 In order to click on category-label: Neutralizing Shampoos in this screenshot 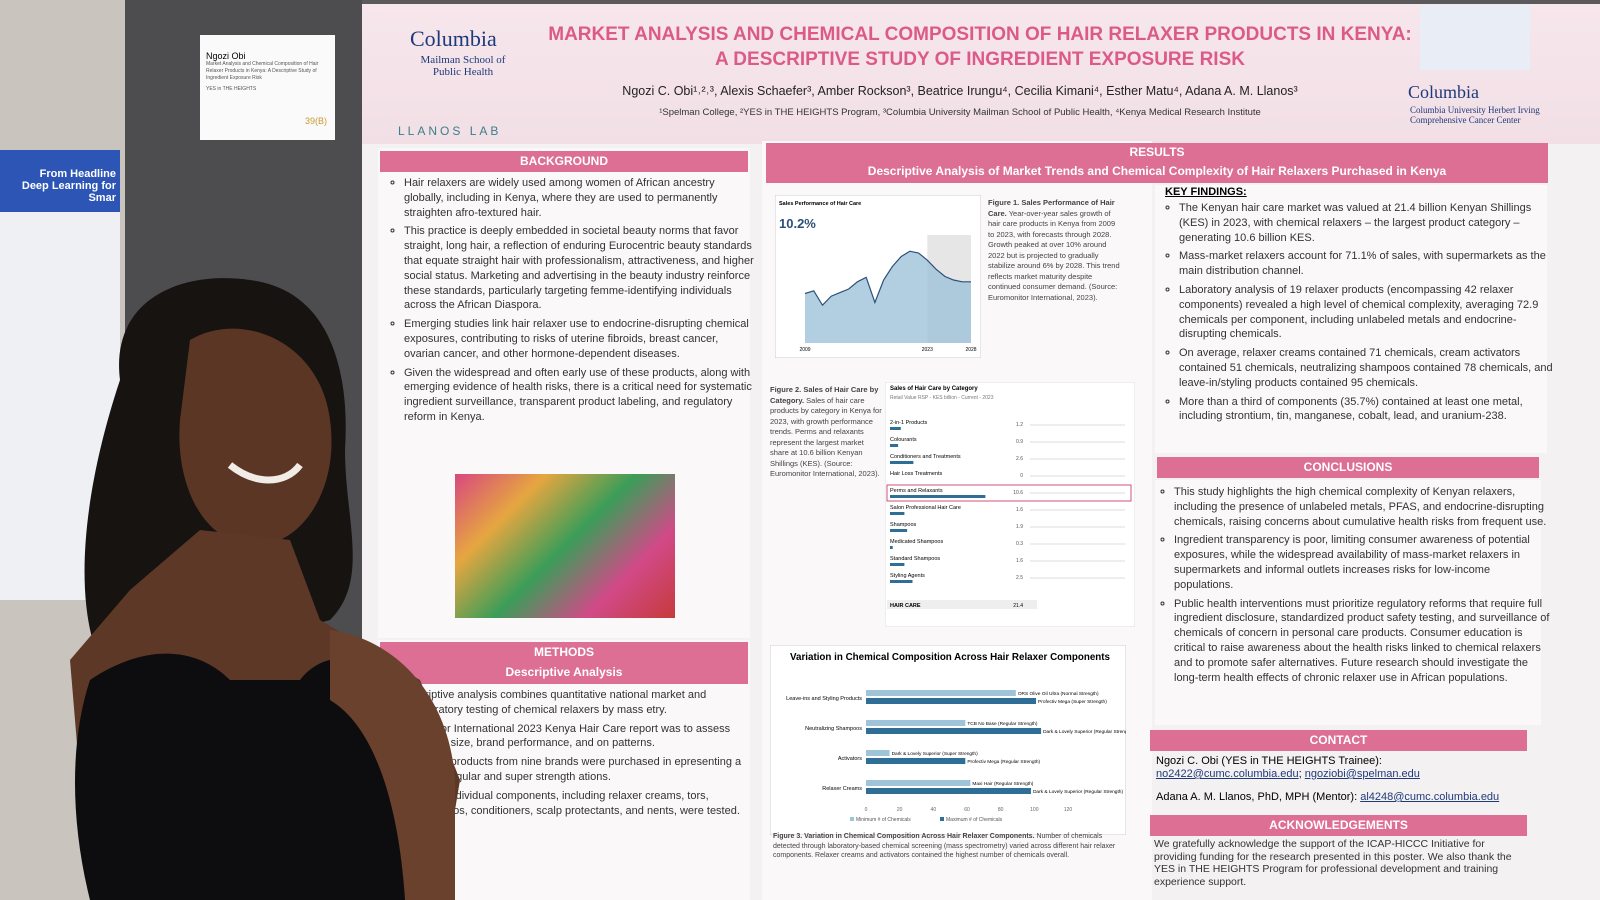, I will do `click(833, 729)`.